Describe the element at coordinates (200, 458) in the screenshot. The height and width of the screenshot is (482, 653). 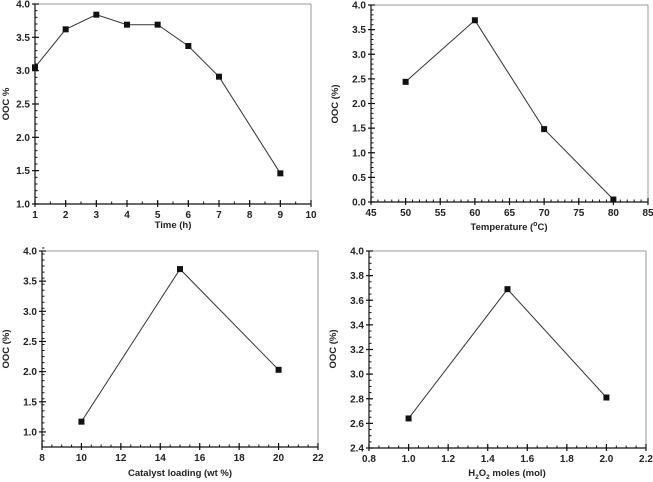
I see `x-tick-label: 16` at that location.